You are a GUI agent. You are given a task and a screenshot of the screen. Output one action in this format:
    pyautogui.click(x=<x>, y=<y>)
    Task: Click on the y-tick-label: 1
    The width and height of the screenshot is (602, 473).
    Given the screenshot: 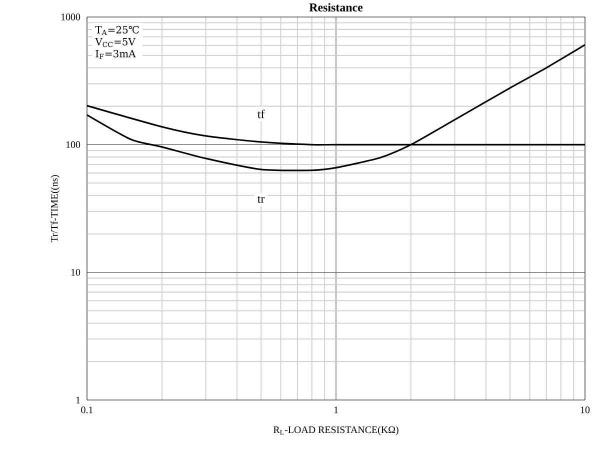 What is the action you would take?
    pyautogui.click(x=78, y=400)
    